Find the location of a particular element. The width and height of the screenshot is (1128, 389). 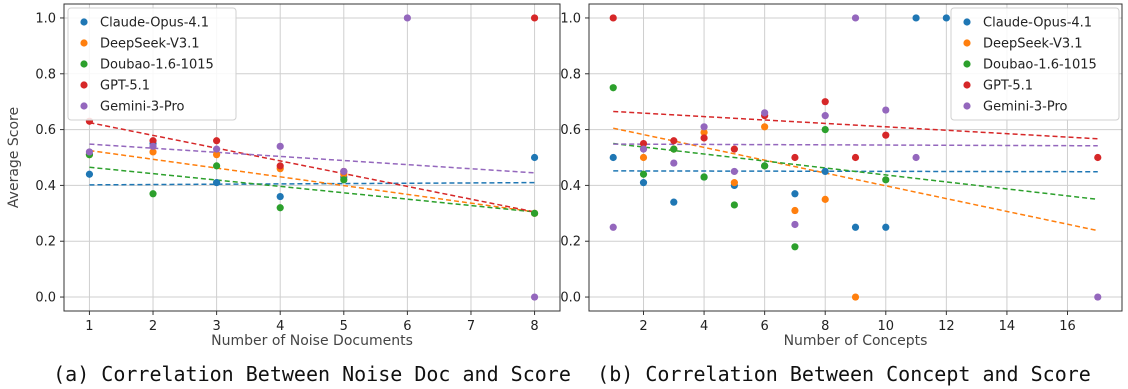

y-tick-label: 0.2 is located at coordinates (570, 242).